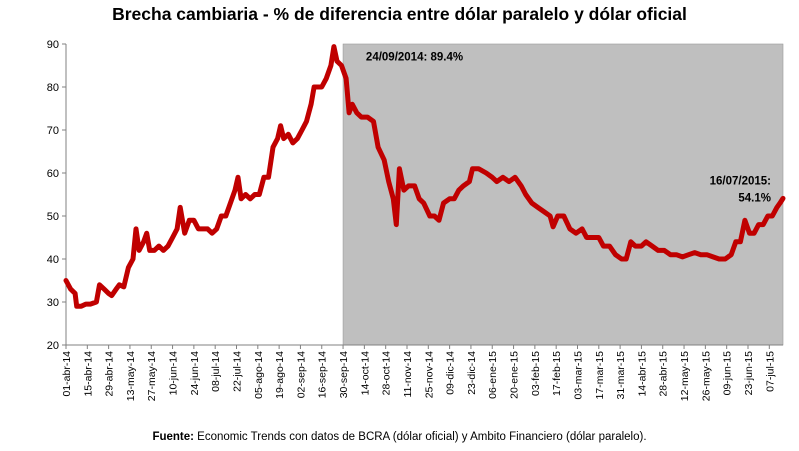 This screenshot has height=451, width=799. Describe the element at coordinates (53, 131) in the screenshot. I see `y-tick-label: 70` at that location.